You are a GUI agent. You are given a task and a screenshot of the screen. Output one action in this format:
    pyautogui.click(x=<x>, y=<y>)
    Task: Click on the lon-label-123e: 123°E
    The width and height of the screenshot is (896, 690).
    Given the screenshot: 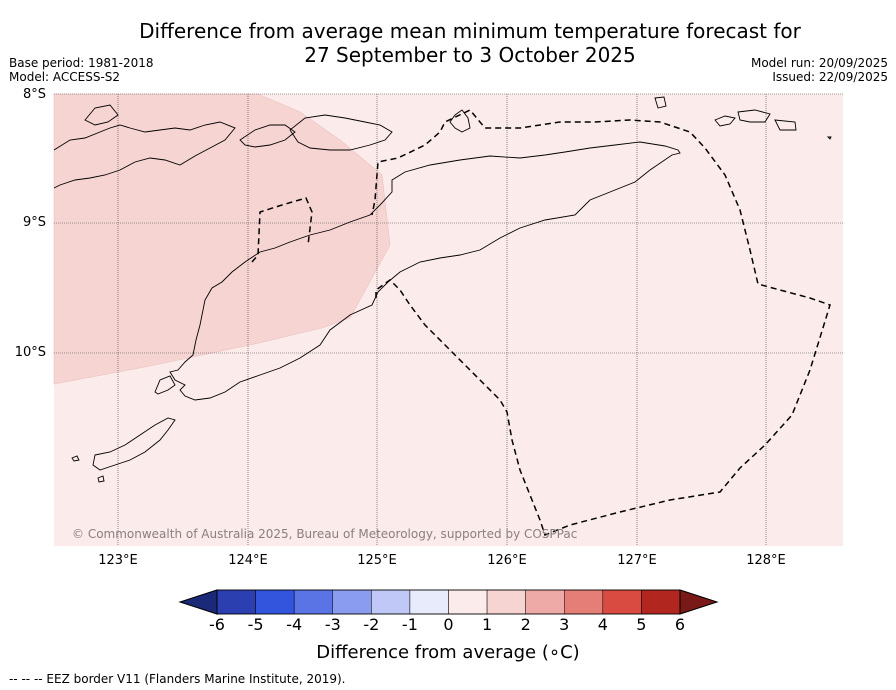 What is the action you would take?
    pyautogui.click(x=118, y=560)
    